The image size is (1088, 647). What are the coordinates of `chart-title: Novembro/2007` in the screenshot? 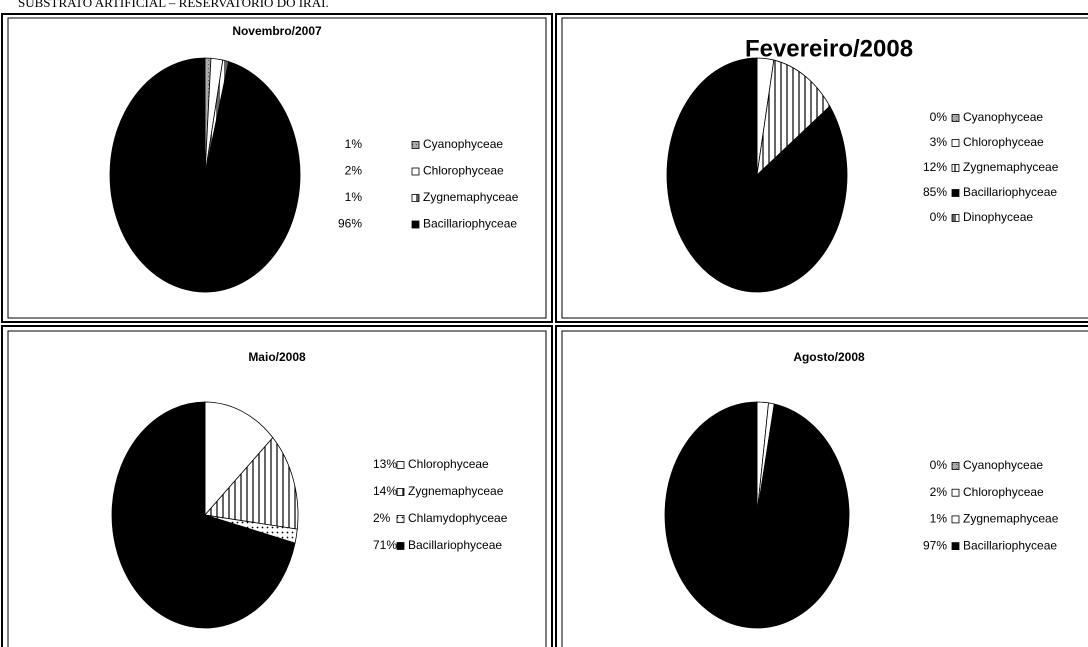 It's located at (277, 31).